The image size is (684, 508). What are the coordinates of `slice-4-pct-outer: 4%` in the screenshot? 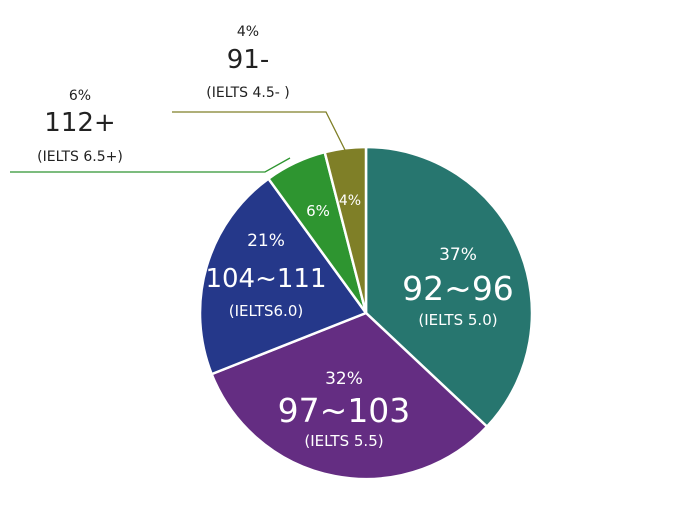 It's located at (248, 32).